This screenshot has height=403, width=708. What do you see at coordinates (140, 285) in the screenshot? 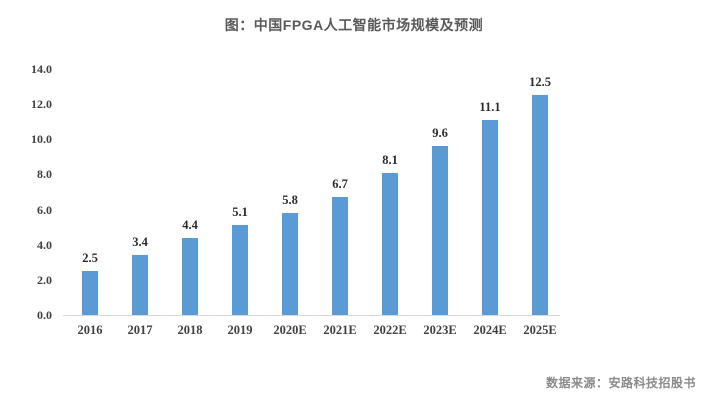
I see `bar-2017` at bounding box center [140, 285].